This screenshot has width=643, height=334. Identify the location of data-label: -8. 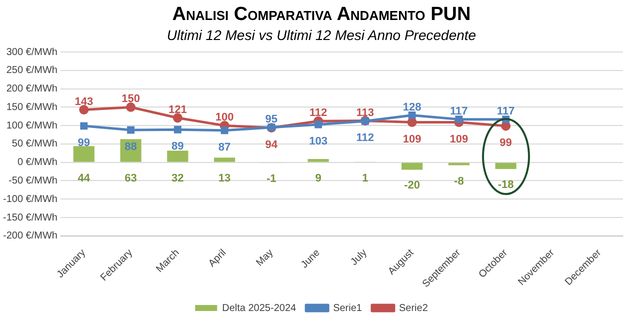
(459, 181).